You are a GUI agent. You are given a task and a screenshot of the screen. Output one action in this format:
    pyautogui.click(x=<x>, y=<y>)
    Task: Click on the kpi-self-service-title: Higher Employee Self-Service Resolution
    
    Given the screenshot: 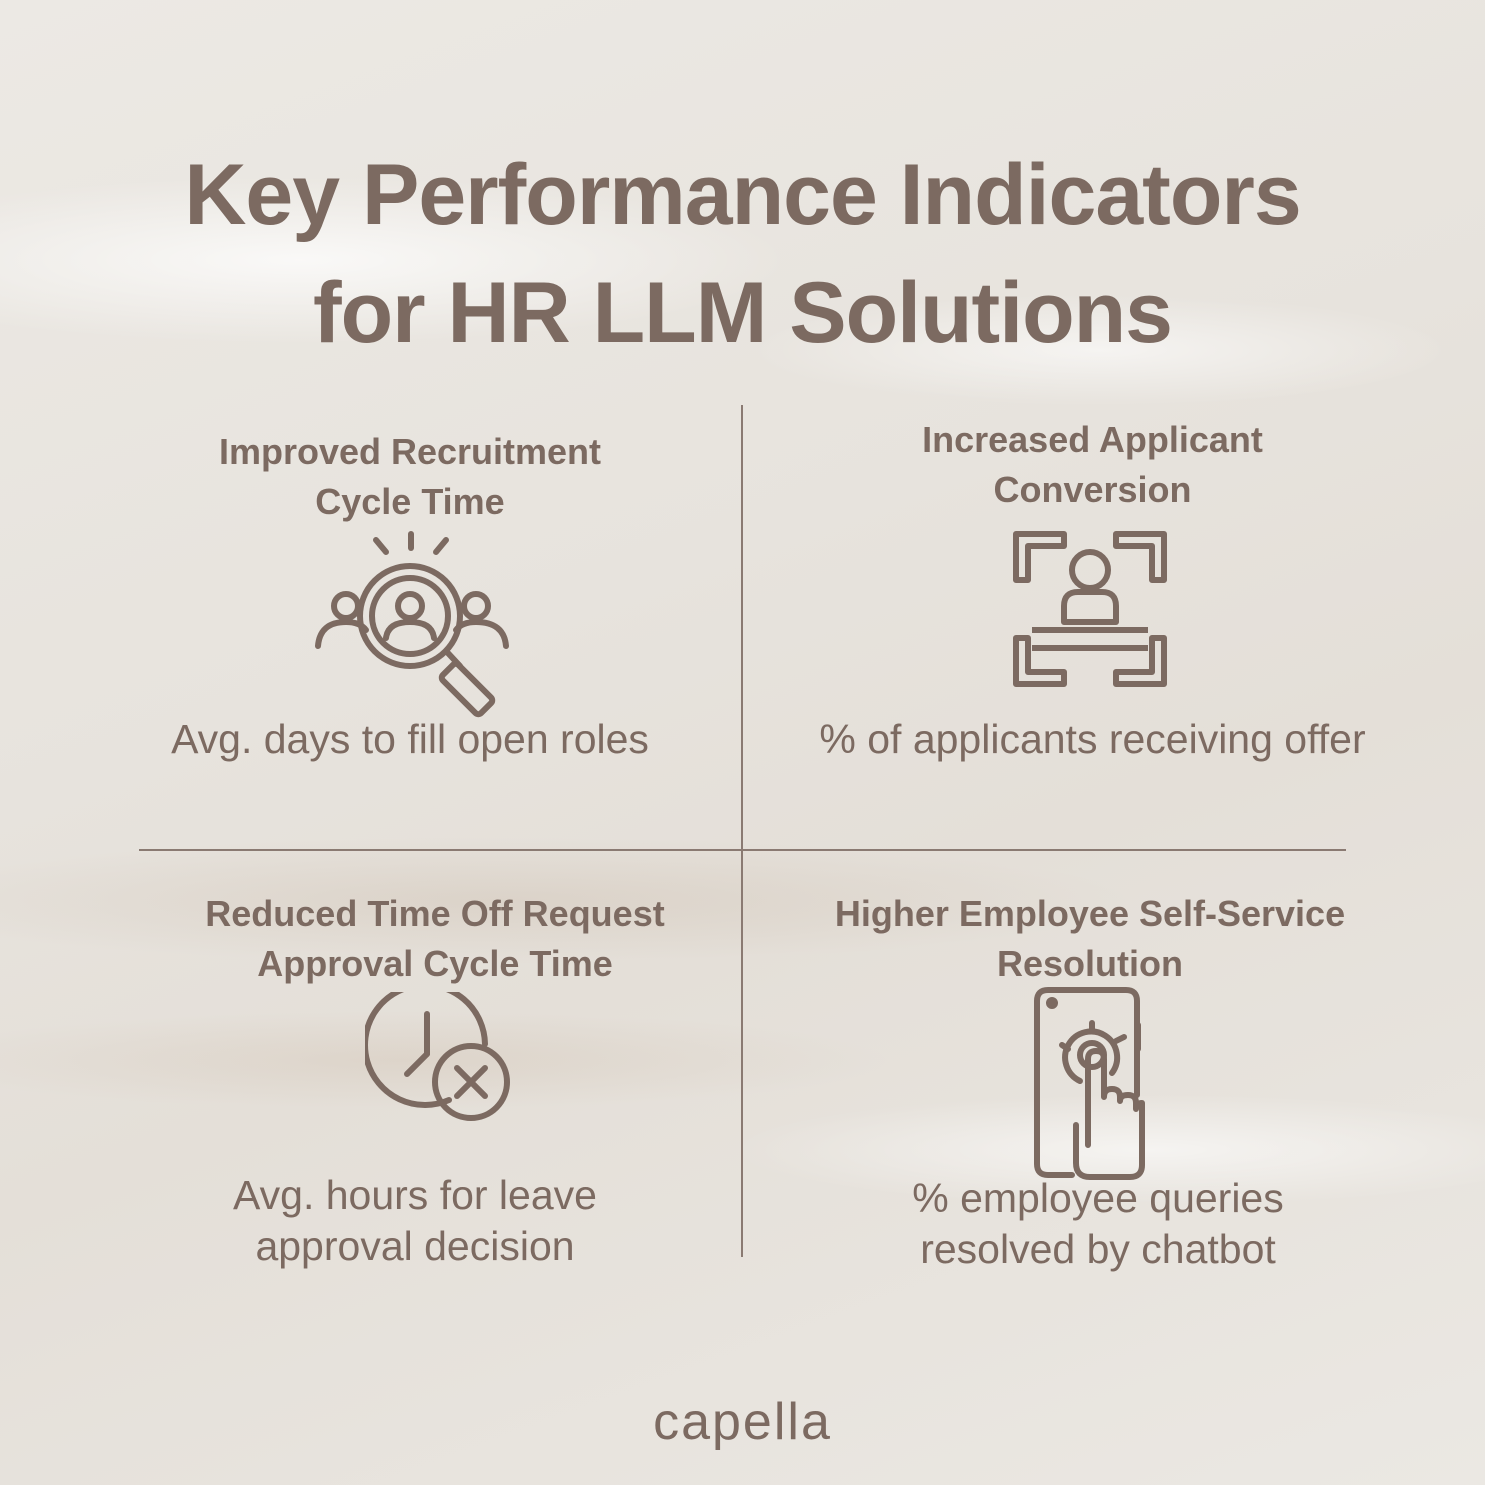 What is the action you would take?
    pyautogui.click(x=1090, y=939)
    